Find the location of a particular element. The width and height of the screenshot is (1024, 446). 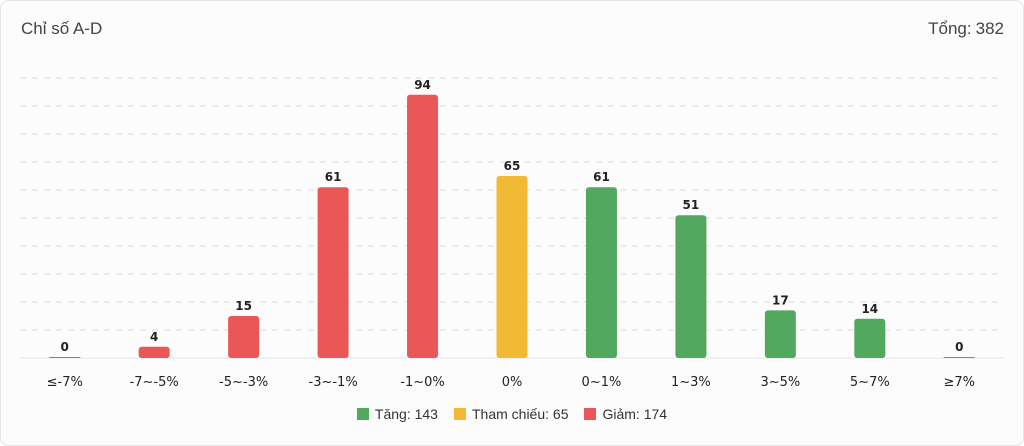

legend-label: Tăng: 143 is located at coordinates (406, 414).